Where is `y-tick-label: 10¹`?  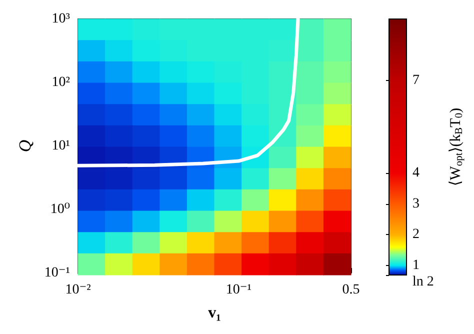 y-tick-label: 10¹ is located at coordinates (61, 146).